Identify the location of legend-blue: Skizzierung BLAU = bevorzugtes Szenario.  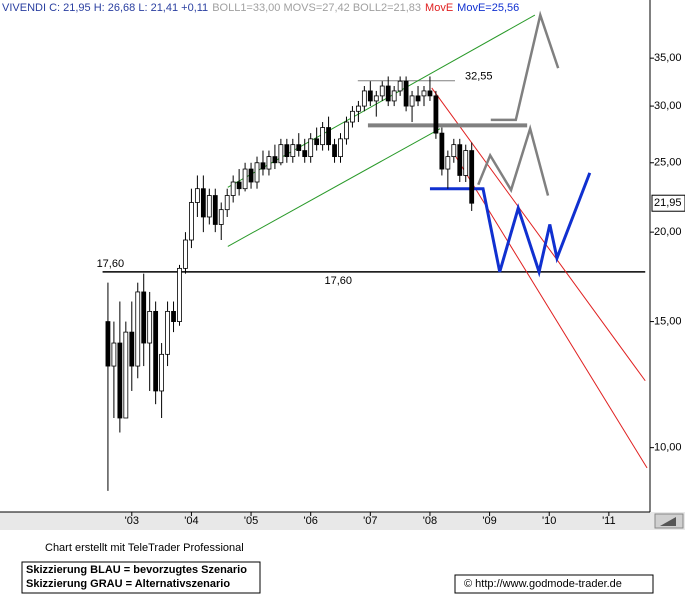
(136, 570).